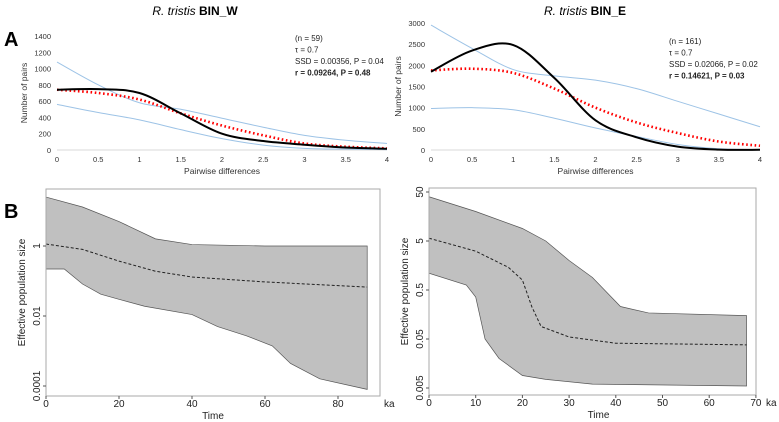 The image size is (779, 422). What do you see at coordinates (44, 101) in the screenshot?
I see `y-tick-label: 600` at bounding box center [44, 101].